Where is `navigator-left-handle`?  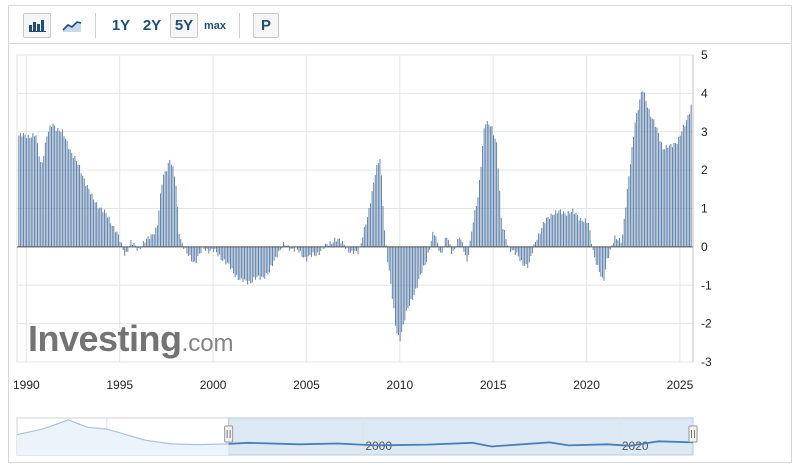 navigator-left-handle is located at coordinates (229, 434).